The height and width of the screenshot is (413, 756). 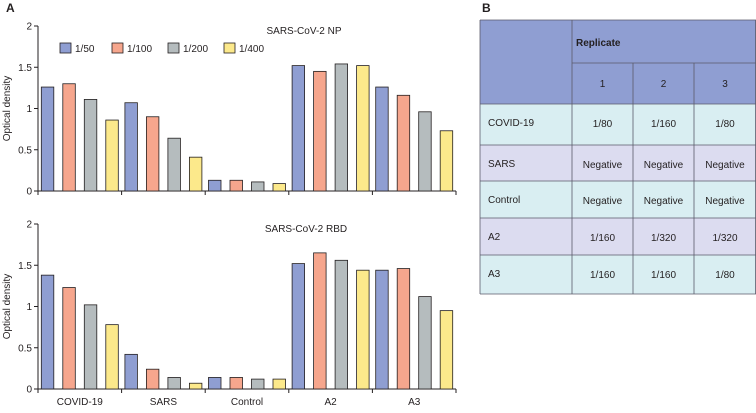 I want to click on table-header-label: Replicate, so click(x=598, y=43).